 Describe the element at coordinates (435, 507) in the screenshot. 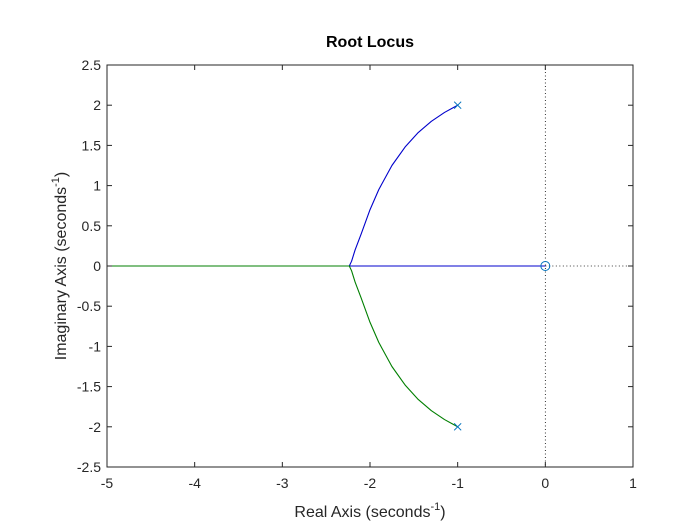

I see `x-axis-label-superscript: -1` at that location.